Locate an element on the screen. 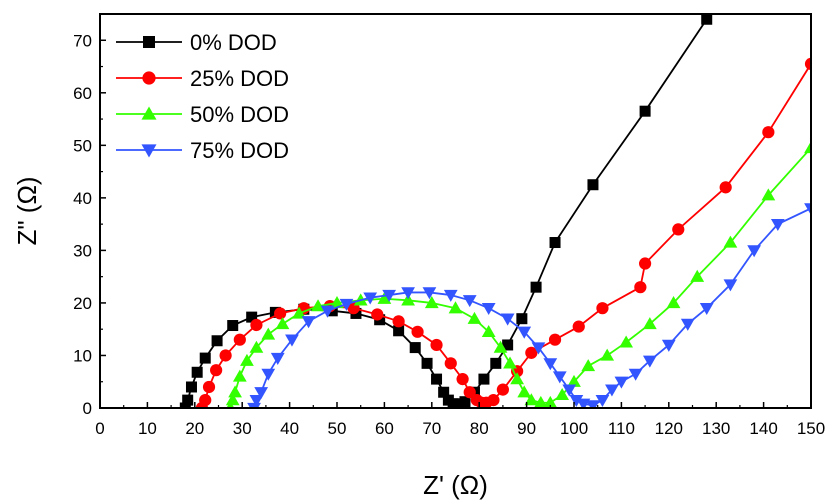 The height and width of the screenshot is (503, 839). legend-item-1: 25% DOD is located at coordinates (202, 78).